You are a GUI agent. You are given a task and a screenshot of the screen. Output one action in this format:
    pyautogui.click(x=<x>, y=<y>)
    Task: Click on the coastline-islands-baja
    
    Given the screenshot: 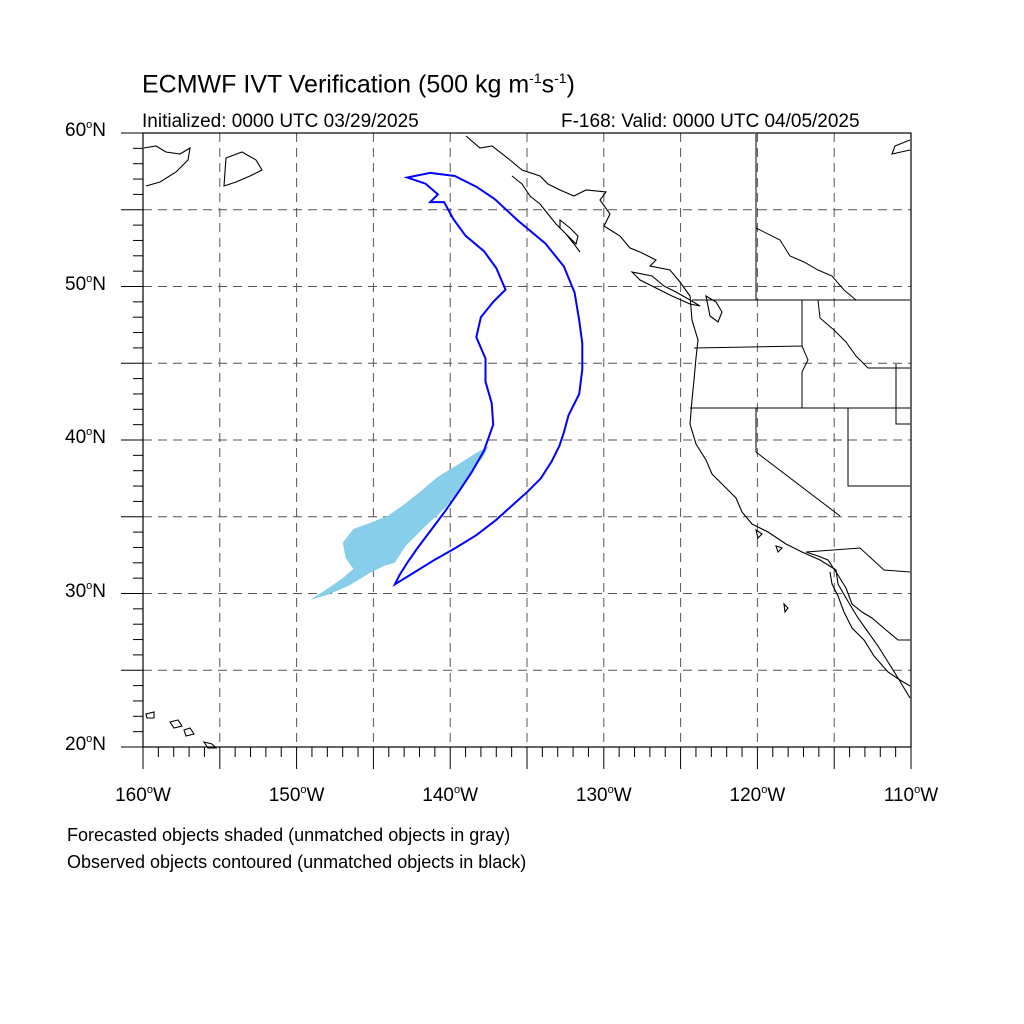 What is the action you would take?
    pyautogui.click(x=772, y=571)
    